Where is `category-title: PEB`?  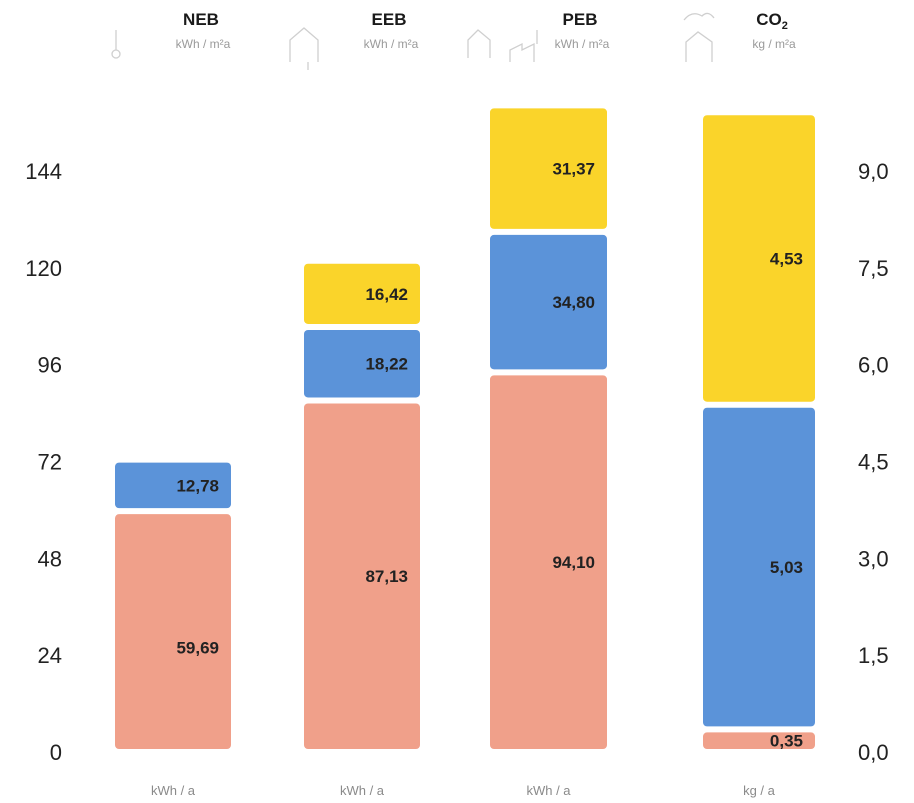
category-title: PEB is located at coordinates (580, 19).